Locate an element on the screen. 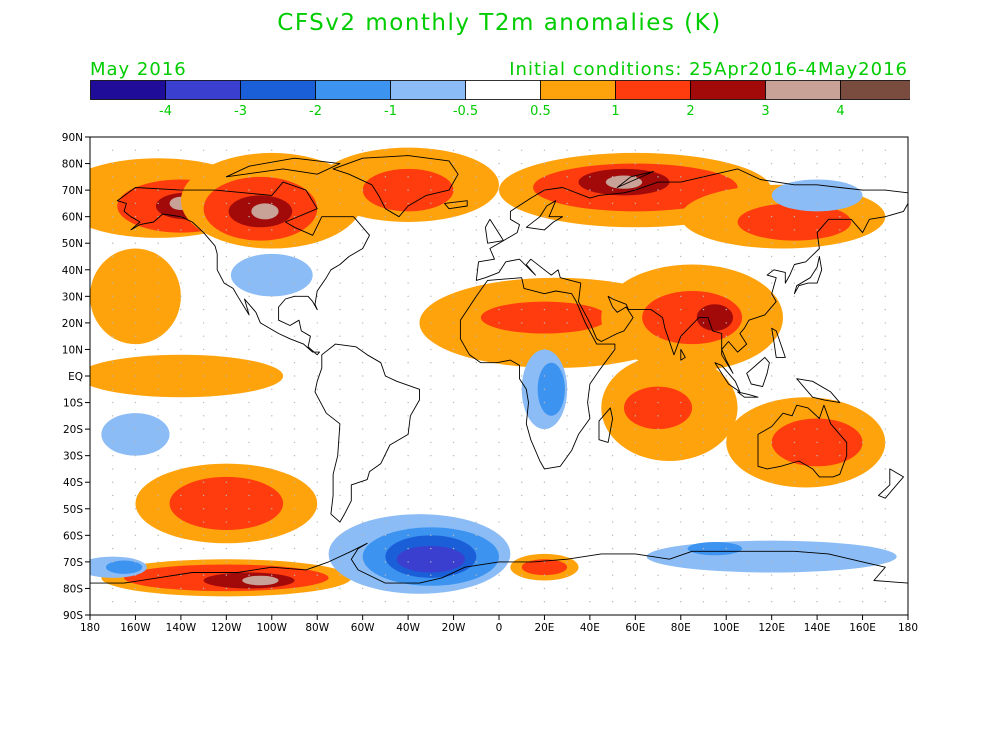 The height and width of the screenshot is (750, 999). x-tick-label: 100W is located at coordinates (272, 628).